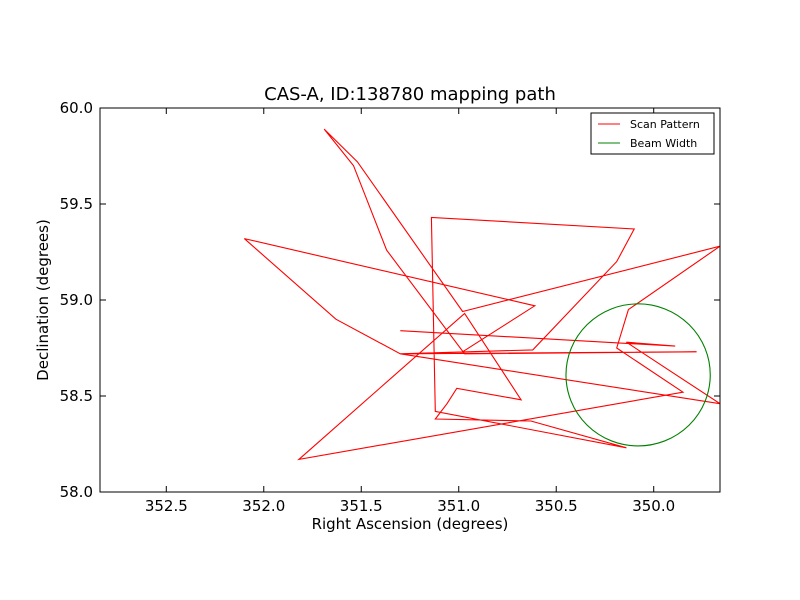  What do you see at coordinates (638, 375) in the screenshot?
I see `beam-width-circle` at bounding box center [638, 375].